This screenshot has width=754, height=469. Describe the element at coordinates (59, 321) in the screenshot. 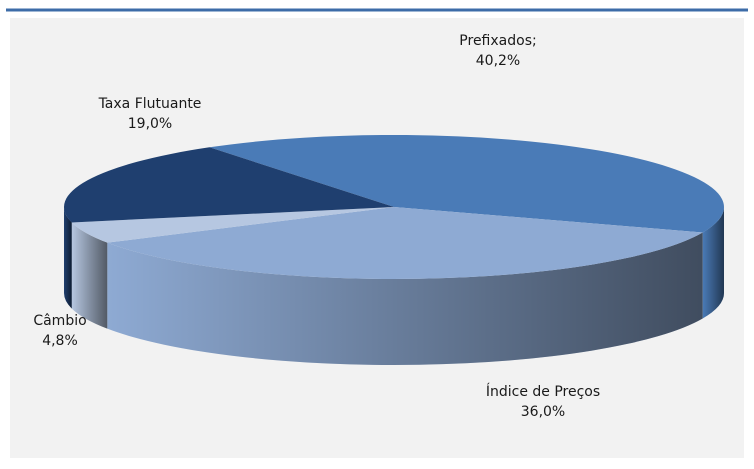

I see `slice-label: Câmbio` at that location.